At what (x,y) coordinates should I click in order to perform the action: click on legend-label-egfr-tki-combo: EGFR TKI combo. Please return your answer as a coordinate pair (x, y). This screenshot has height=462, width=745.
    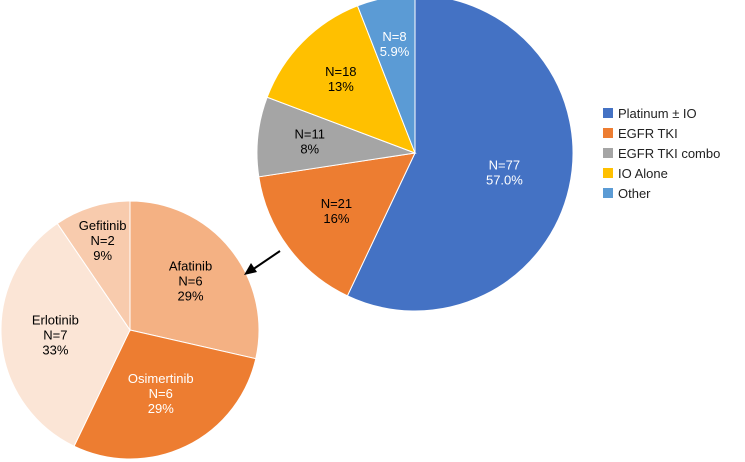
    Looking at the image, I should click on (669, 153).